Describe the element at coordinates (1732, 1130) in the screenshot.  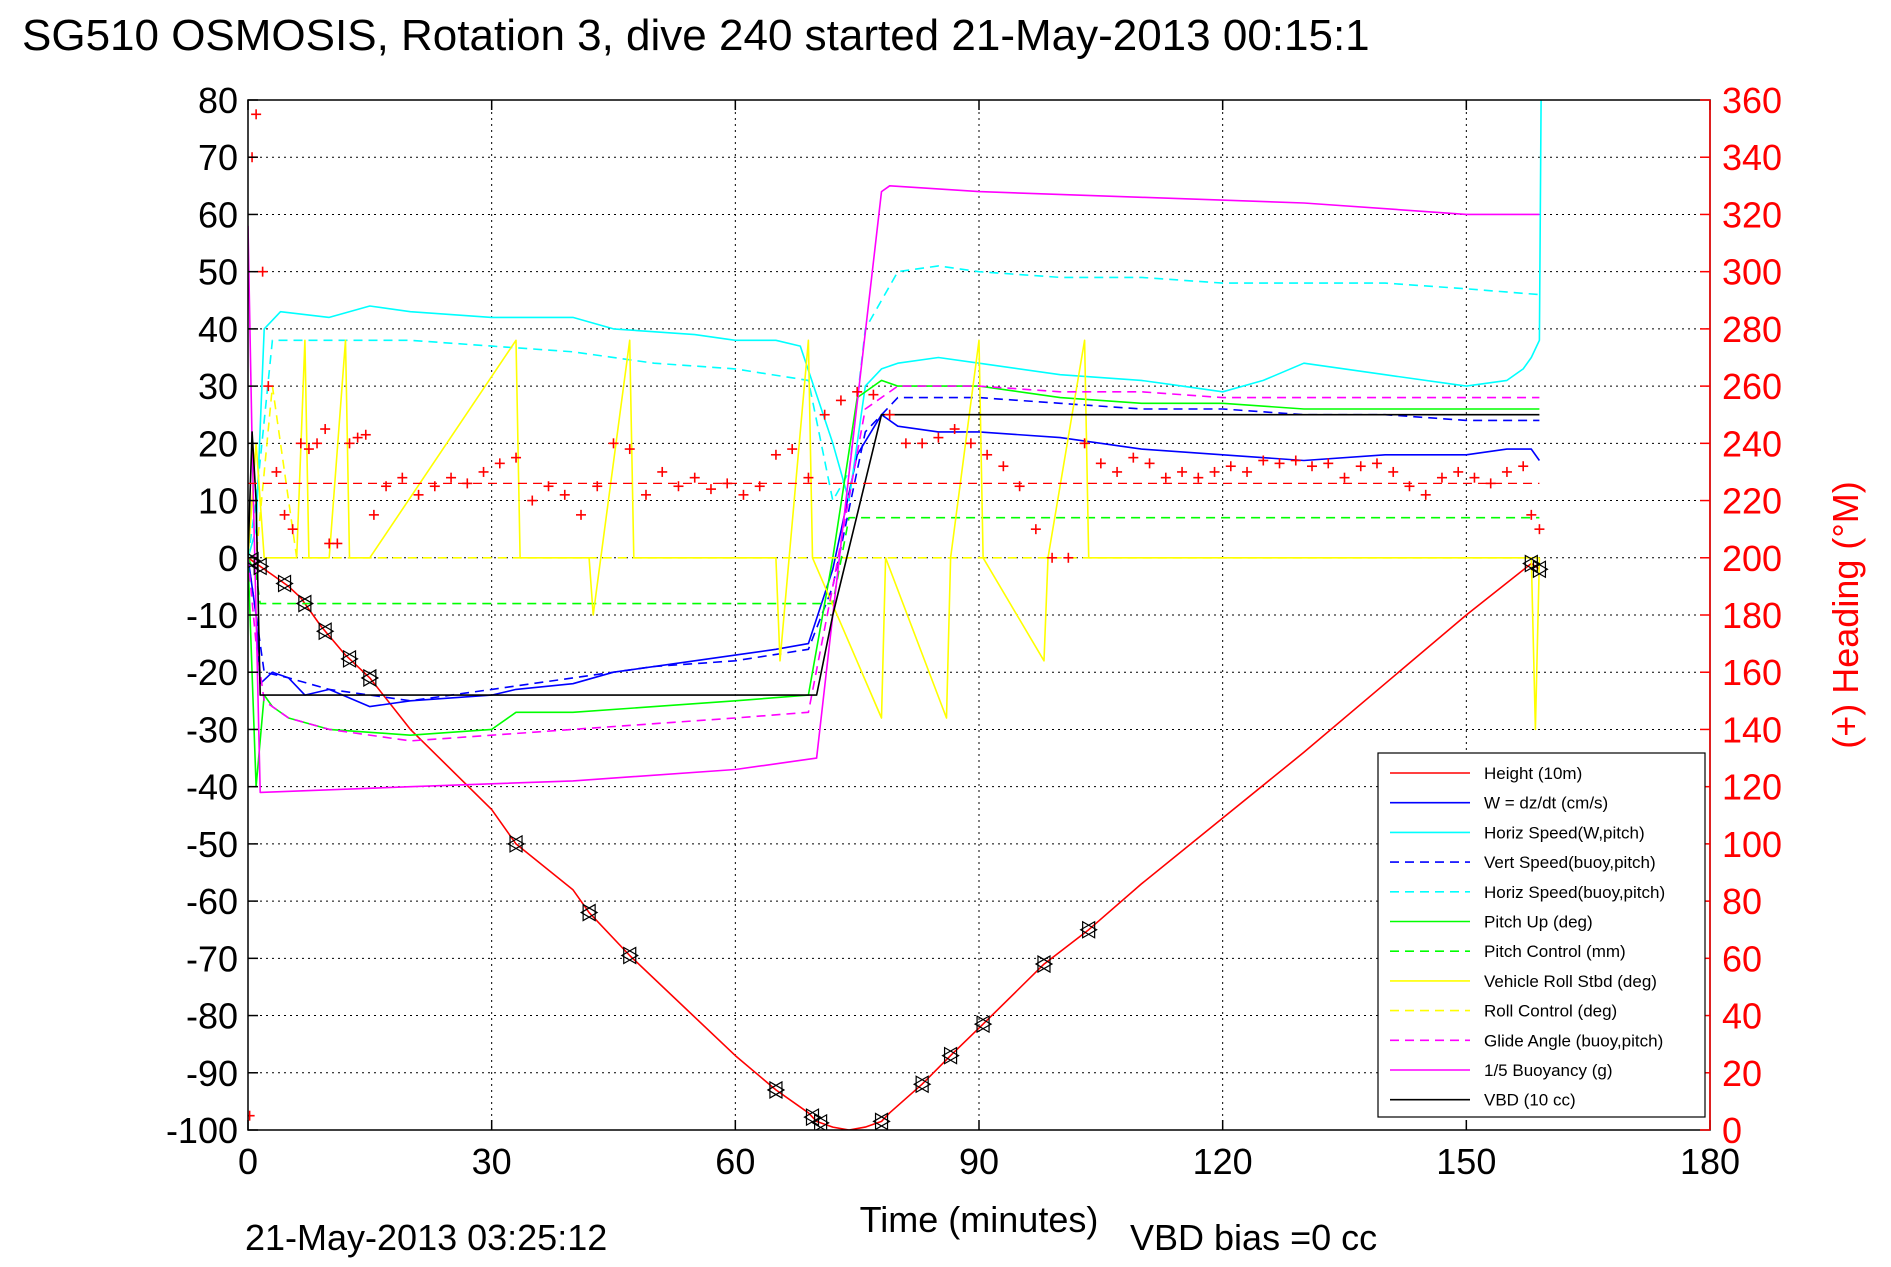
I see `y2-tick-label: 0` at that location.